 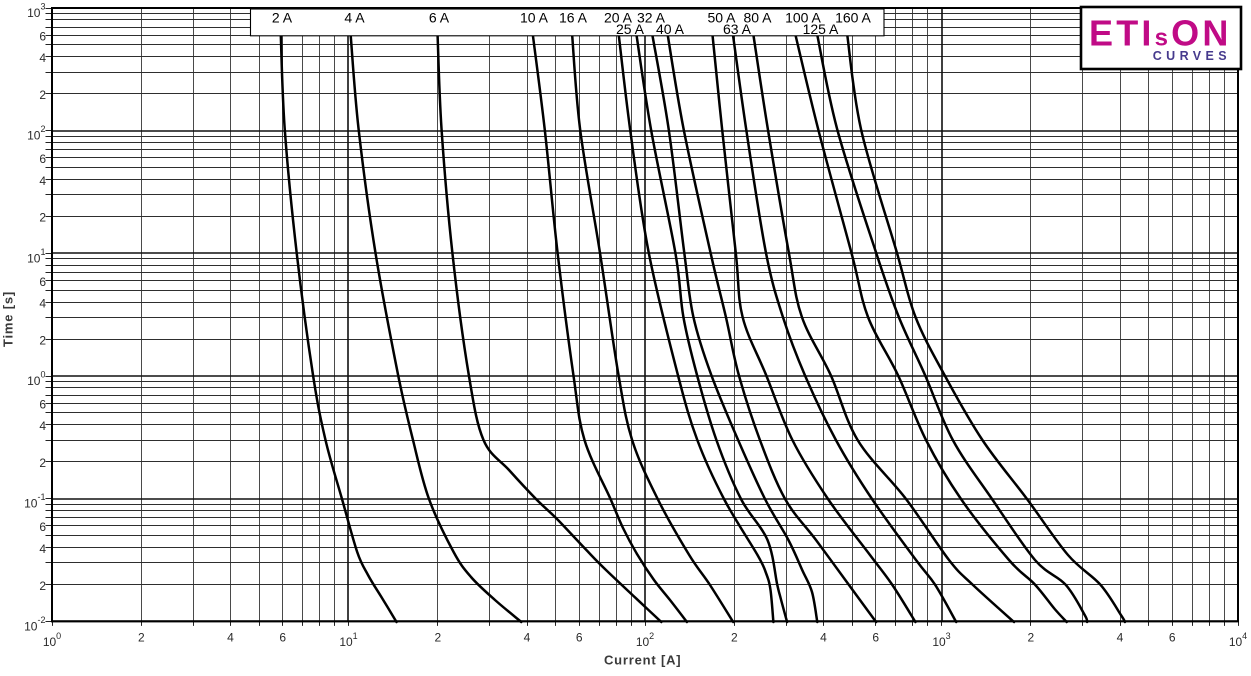 What do you see at coordinates (670, 29) in the screenshot?
I see `svg-text: 40 A` at bounding box center [670, 29].